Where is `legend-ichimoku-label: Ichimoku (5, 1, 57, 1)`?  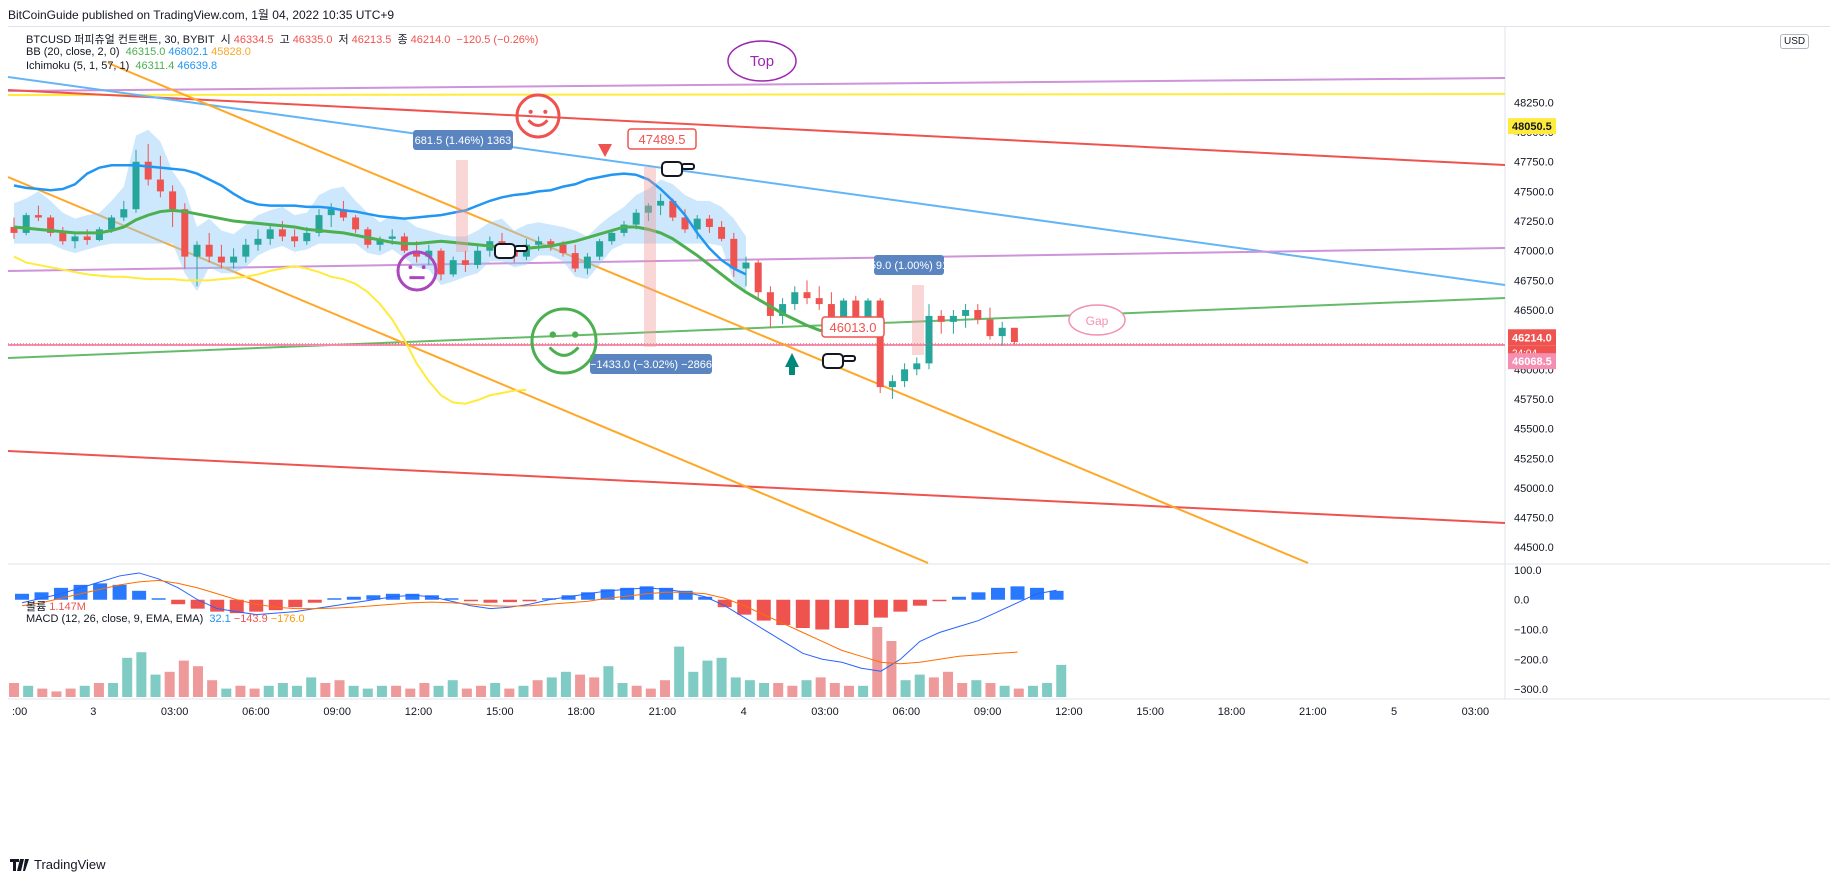 legend-ichimoku-label: Ichimoku (5, 1, 57, 1) is located at coordinates (78, 66).